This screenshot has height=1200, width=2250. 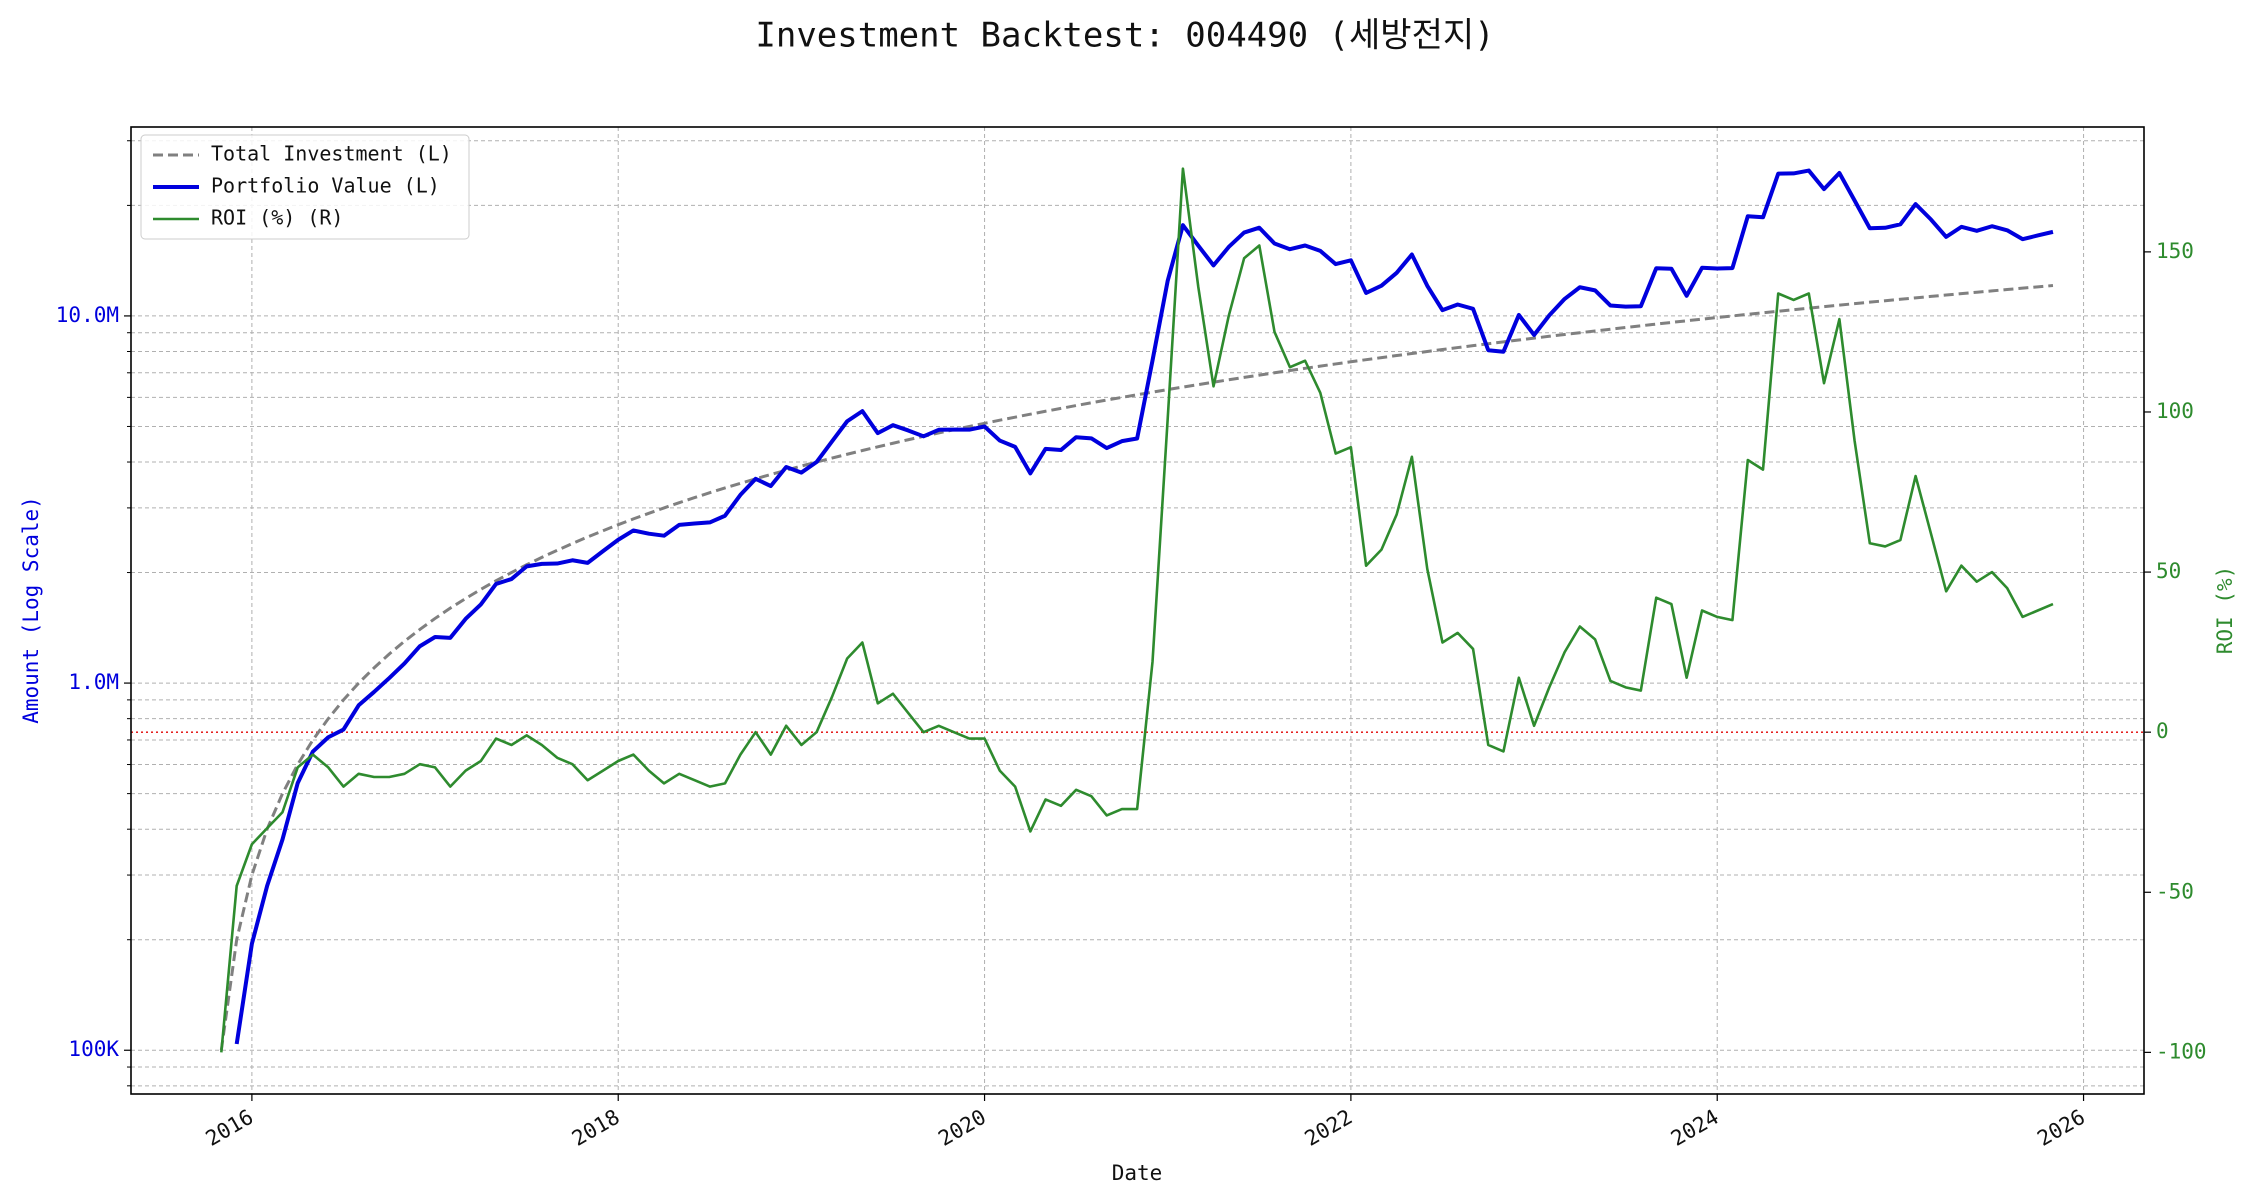 What do you see at coordinates (1124, 36) in the screenshot?
I see `chart-title: Investment Backtest: 004490 (세방전지)` at bounding box center [1124, 36].